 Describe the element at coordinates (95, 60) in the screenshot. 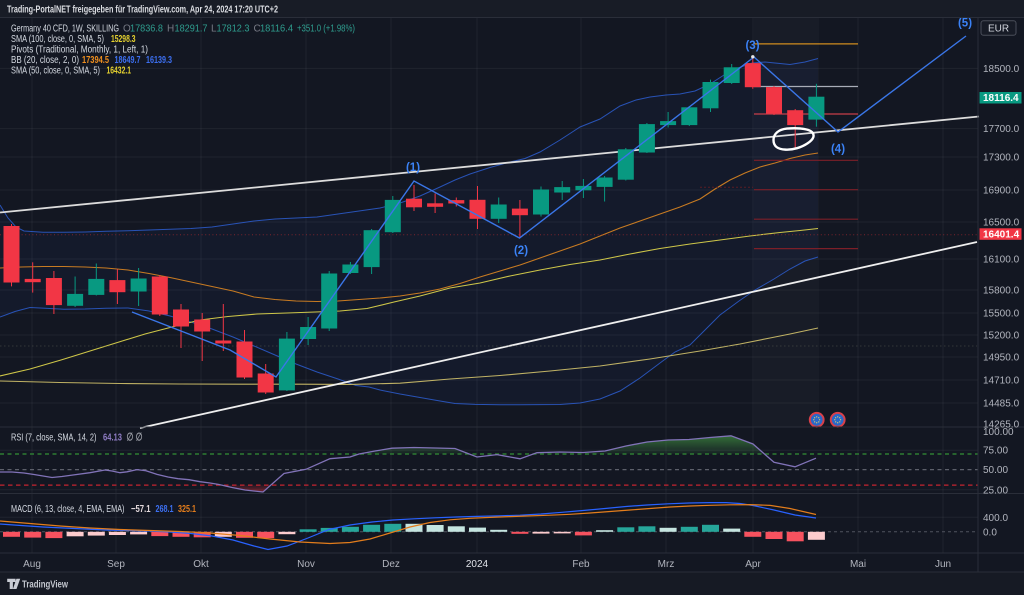

I see `svg-text: 17394.5` at that location.